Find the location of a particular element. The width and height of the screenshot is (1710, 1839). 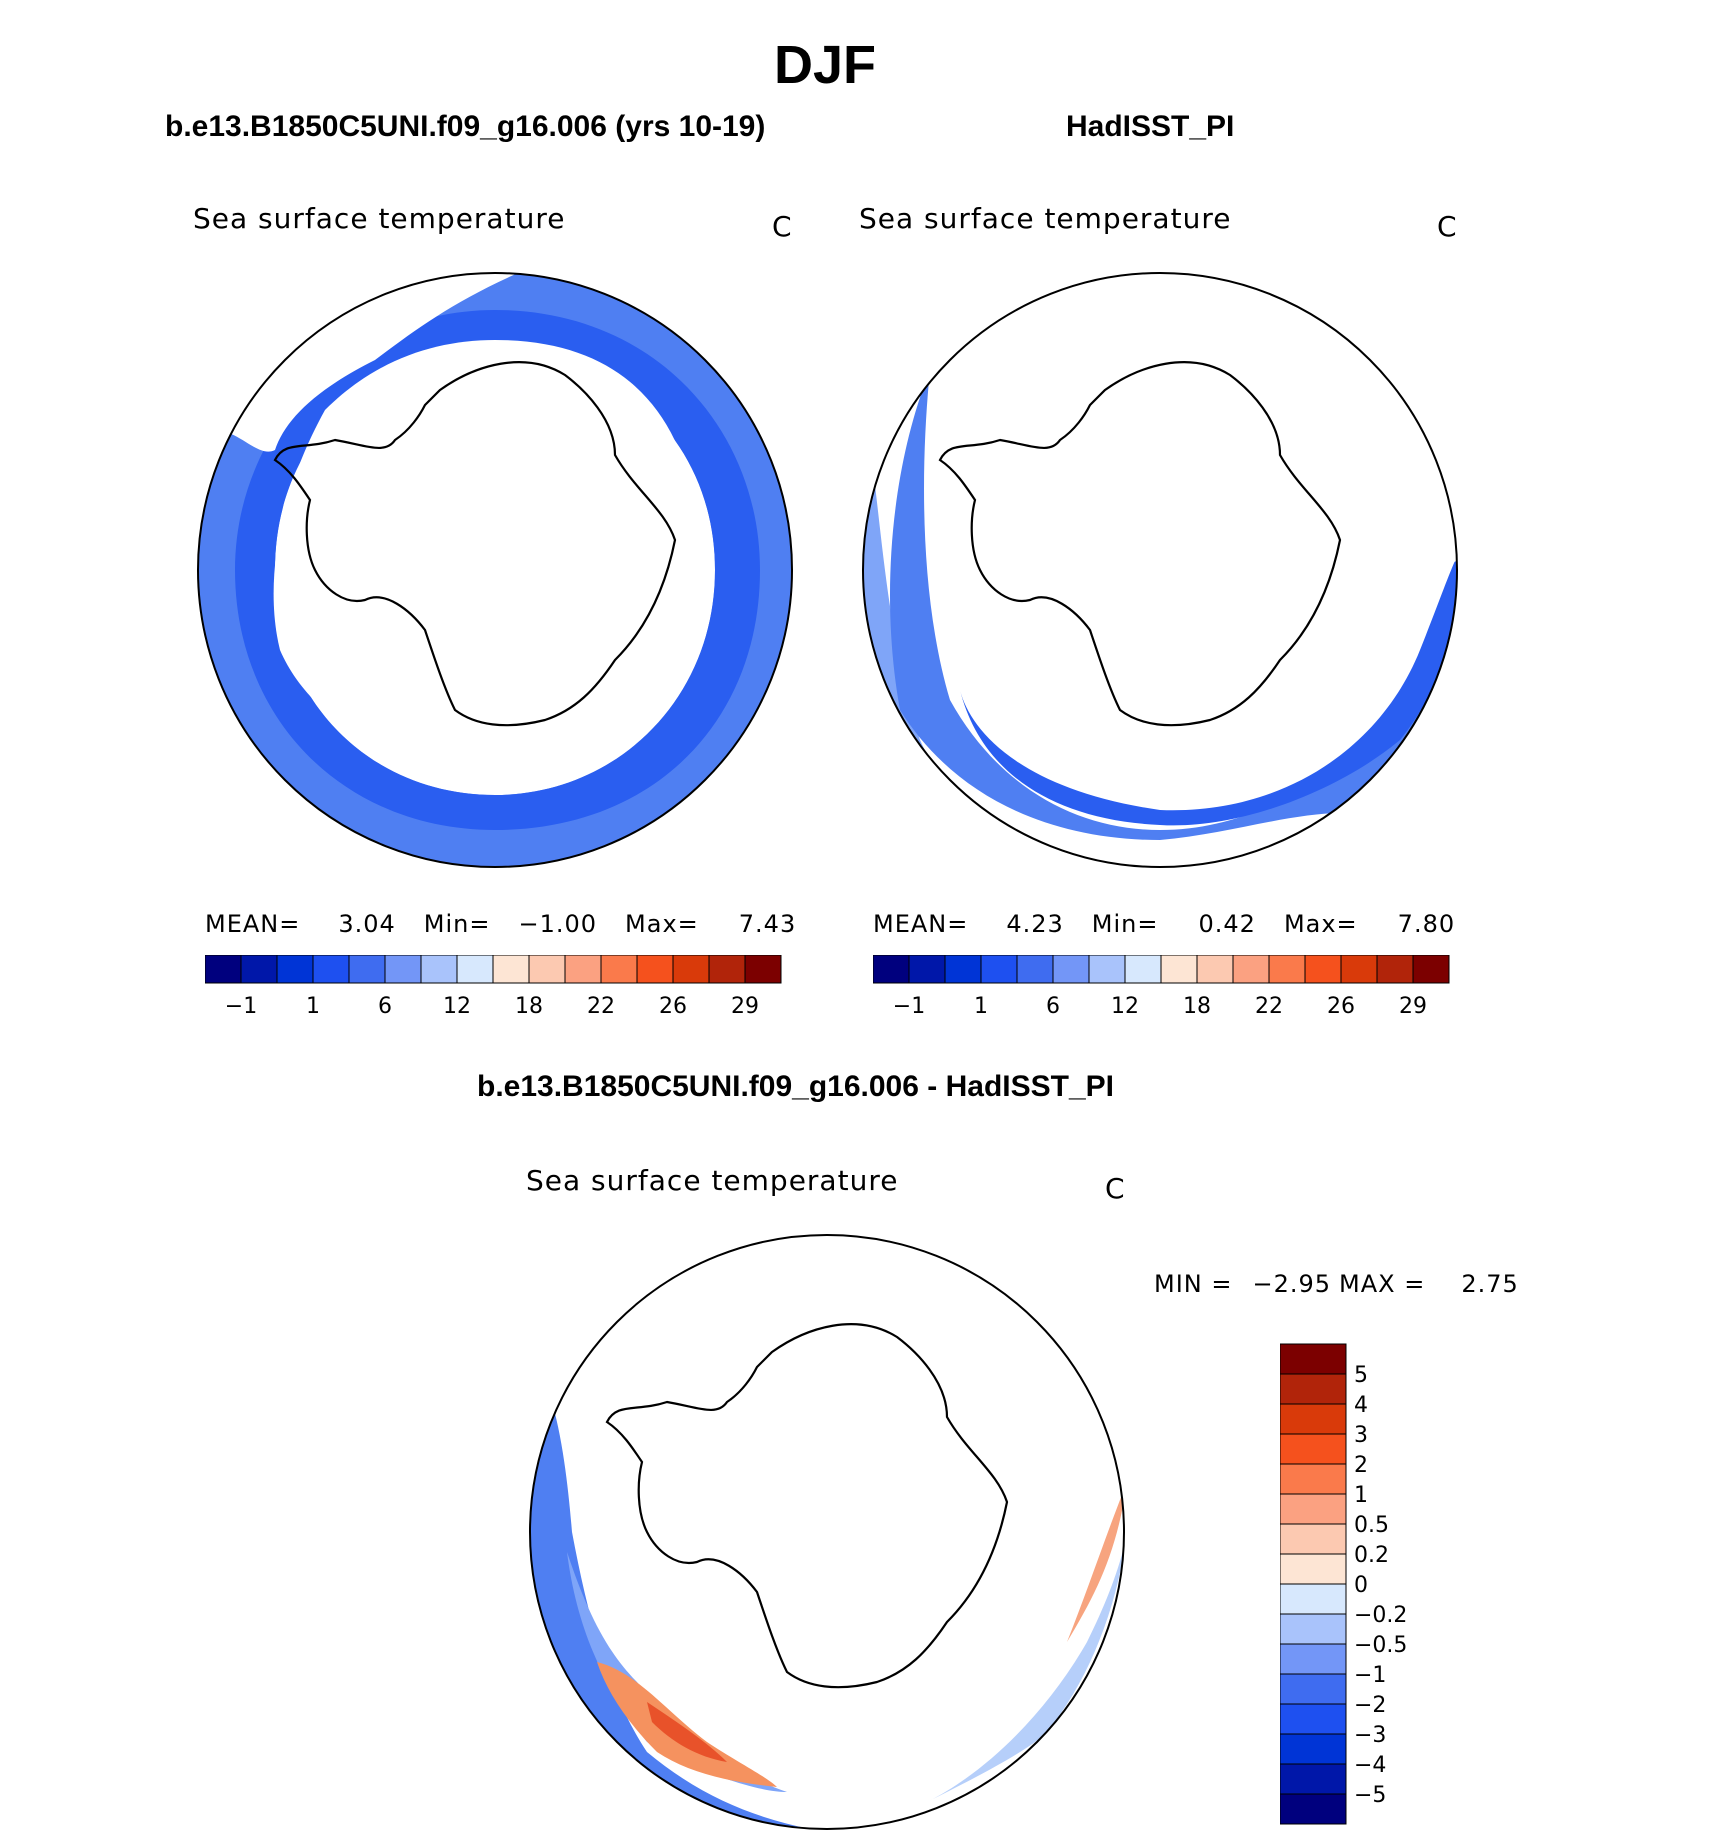

diff-east-light is located at coordinates (1025, 1667).